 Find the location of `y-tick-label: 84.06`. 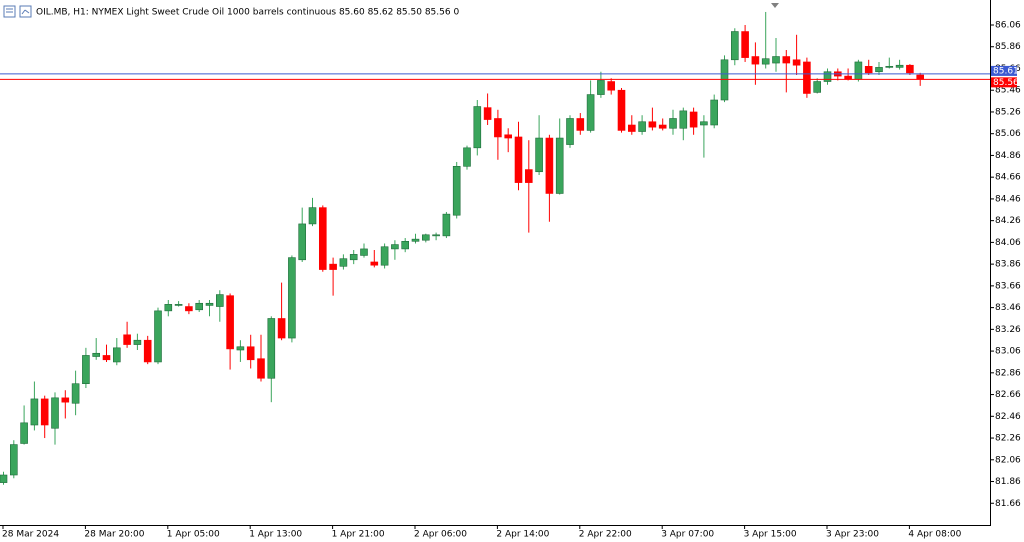

y-tick-label: 84.06 is located at coordinates (1008, 243).